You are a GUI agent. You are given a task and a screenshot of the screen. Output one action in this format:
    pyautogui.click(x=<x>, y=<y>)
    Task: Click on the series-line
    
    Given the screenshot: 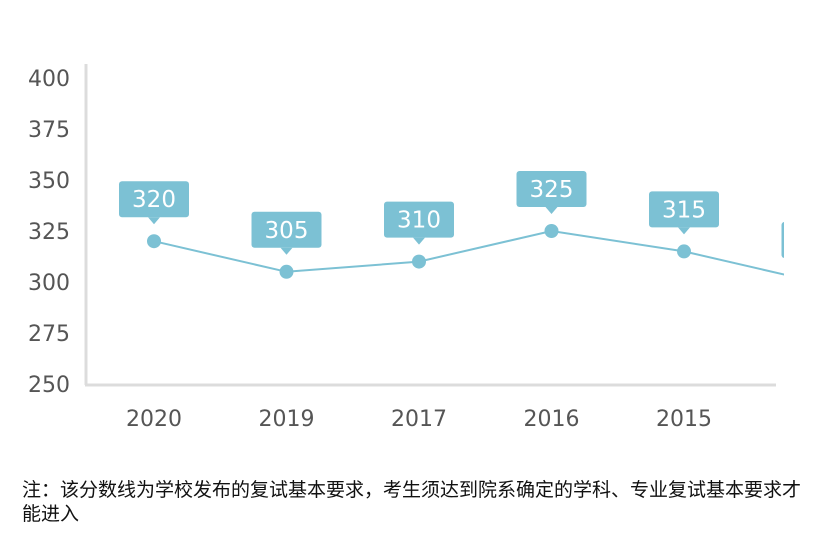 What is the action you would take?
    pyautogui.click(x=468, y=252)
    